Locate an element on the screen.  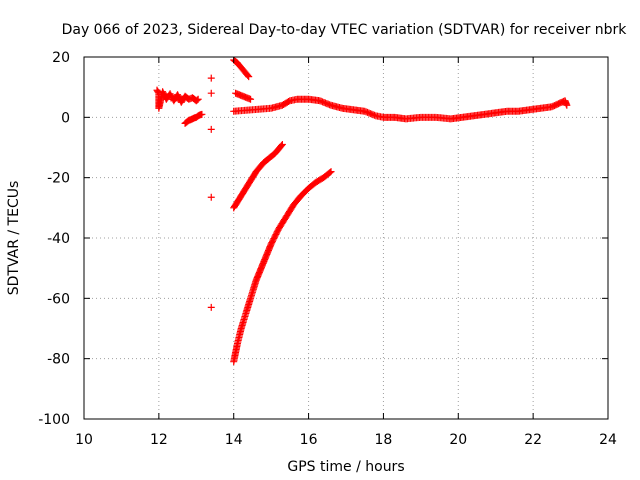
y-axis-label: SDTVAR / TECUs is located at coordinates (14, 238).